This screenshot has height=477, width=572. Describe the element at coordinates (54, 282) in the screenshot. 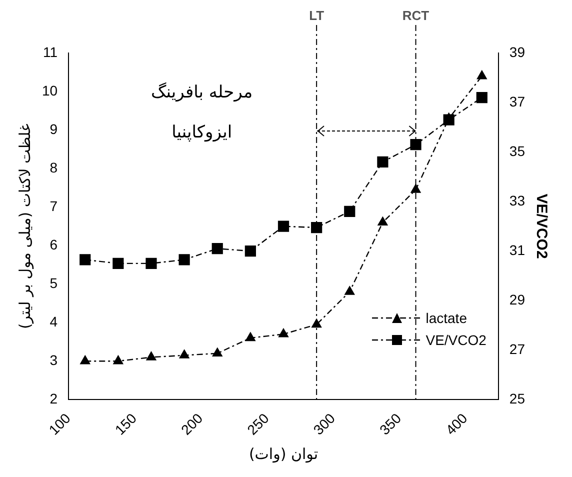

I see `y-tick-label: 5` at that location.